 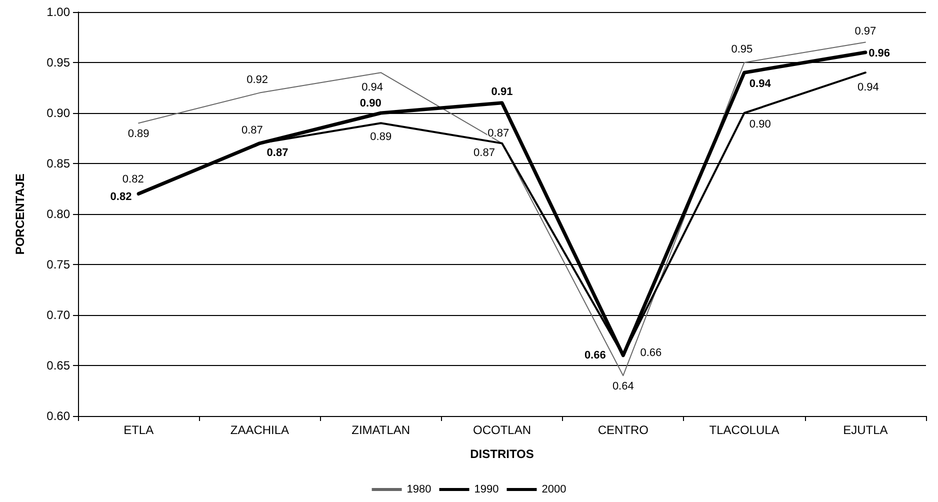 What do you see at coordinates (502, 454) in the screenshot?
I see `x-axis-title: DISTRITOS` at bounding box center [502, 454].